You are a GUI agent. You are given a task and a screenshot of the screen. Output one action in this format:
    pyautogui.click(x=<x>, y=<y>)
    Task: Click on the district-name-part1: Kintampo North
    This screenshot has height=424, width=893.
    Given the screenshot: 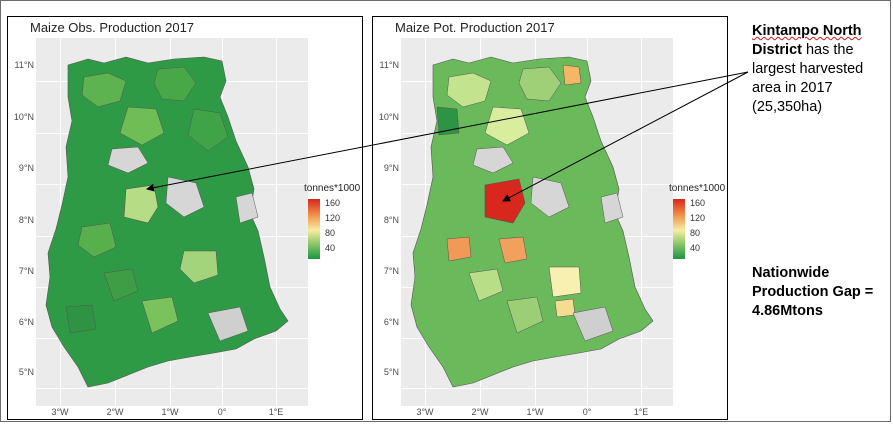 What is the action you would take?
    pyautogui.click(x=807, y=31)
    